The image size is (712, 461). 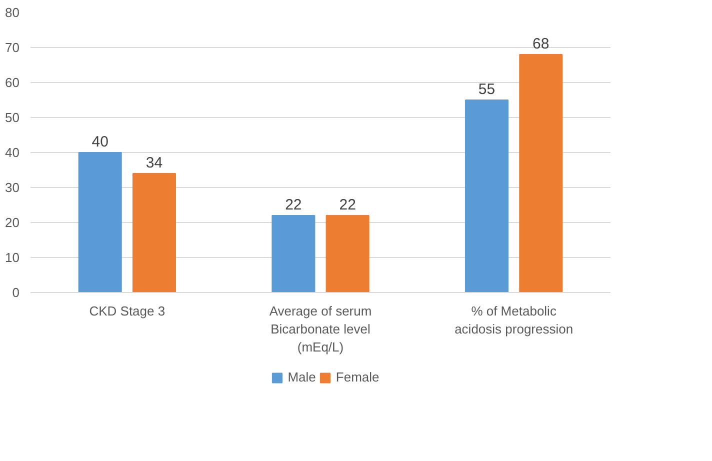 I want to click on y-tick-label: 50, so click(x=12, y=117).